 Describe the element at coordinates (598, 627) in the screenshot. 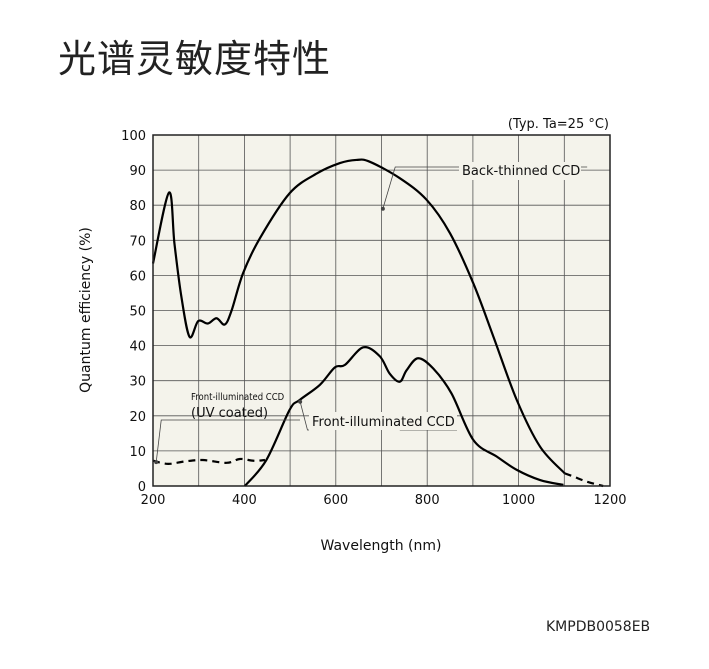

I see `document-code: KMPDB0058EB` at that location.